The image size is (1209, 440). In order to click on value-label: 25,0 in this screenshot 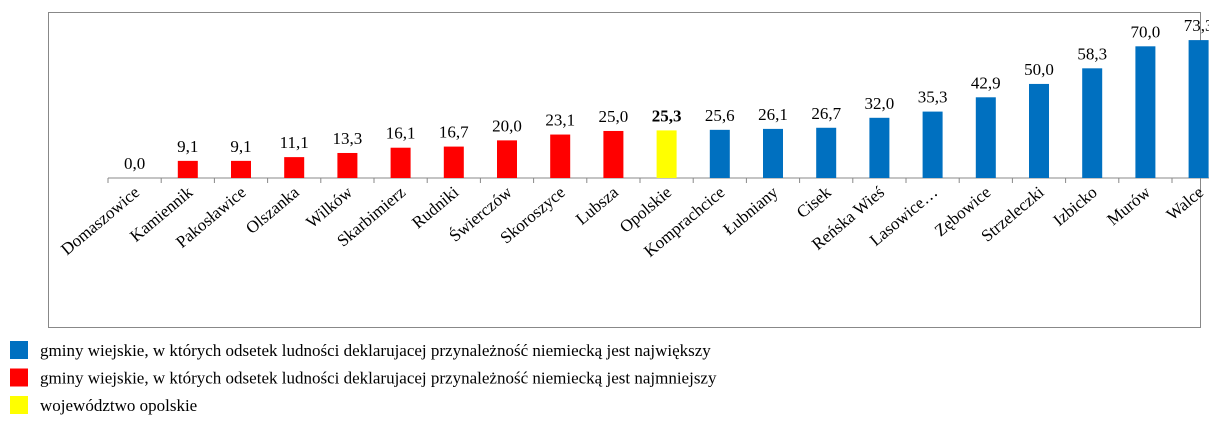, I will do `click(614, 116)`.